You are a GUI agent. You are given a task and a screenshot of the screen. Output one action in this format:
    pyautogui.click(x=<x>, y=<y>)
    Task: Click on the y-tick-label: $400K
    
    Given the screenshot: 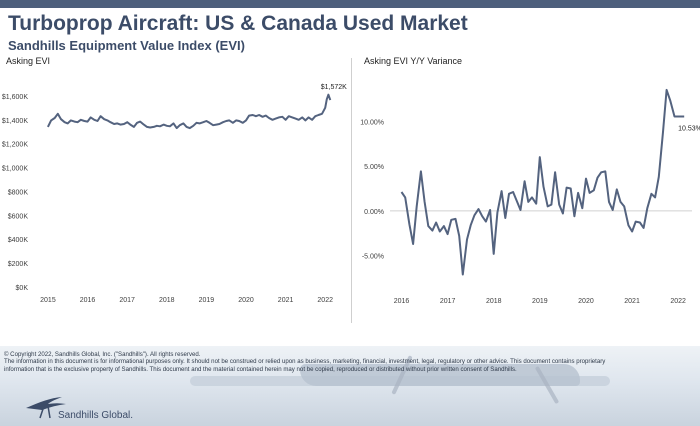 What is the action you would take?
    pyautogui.click(x=18, y=240)
    